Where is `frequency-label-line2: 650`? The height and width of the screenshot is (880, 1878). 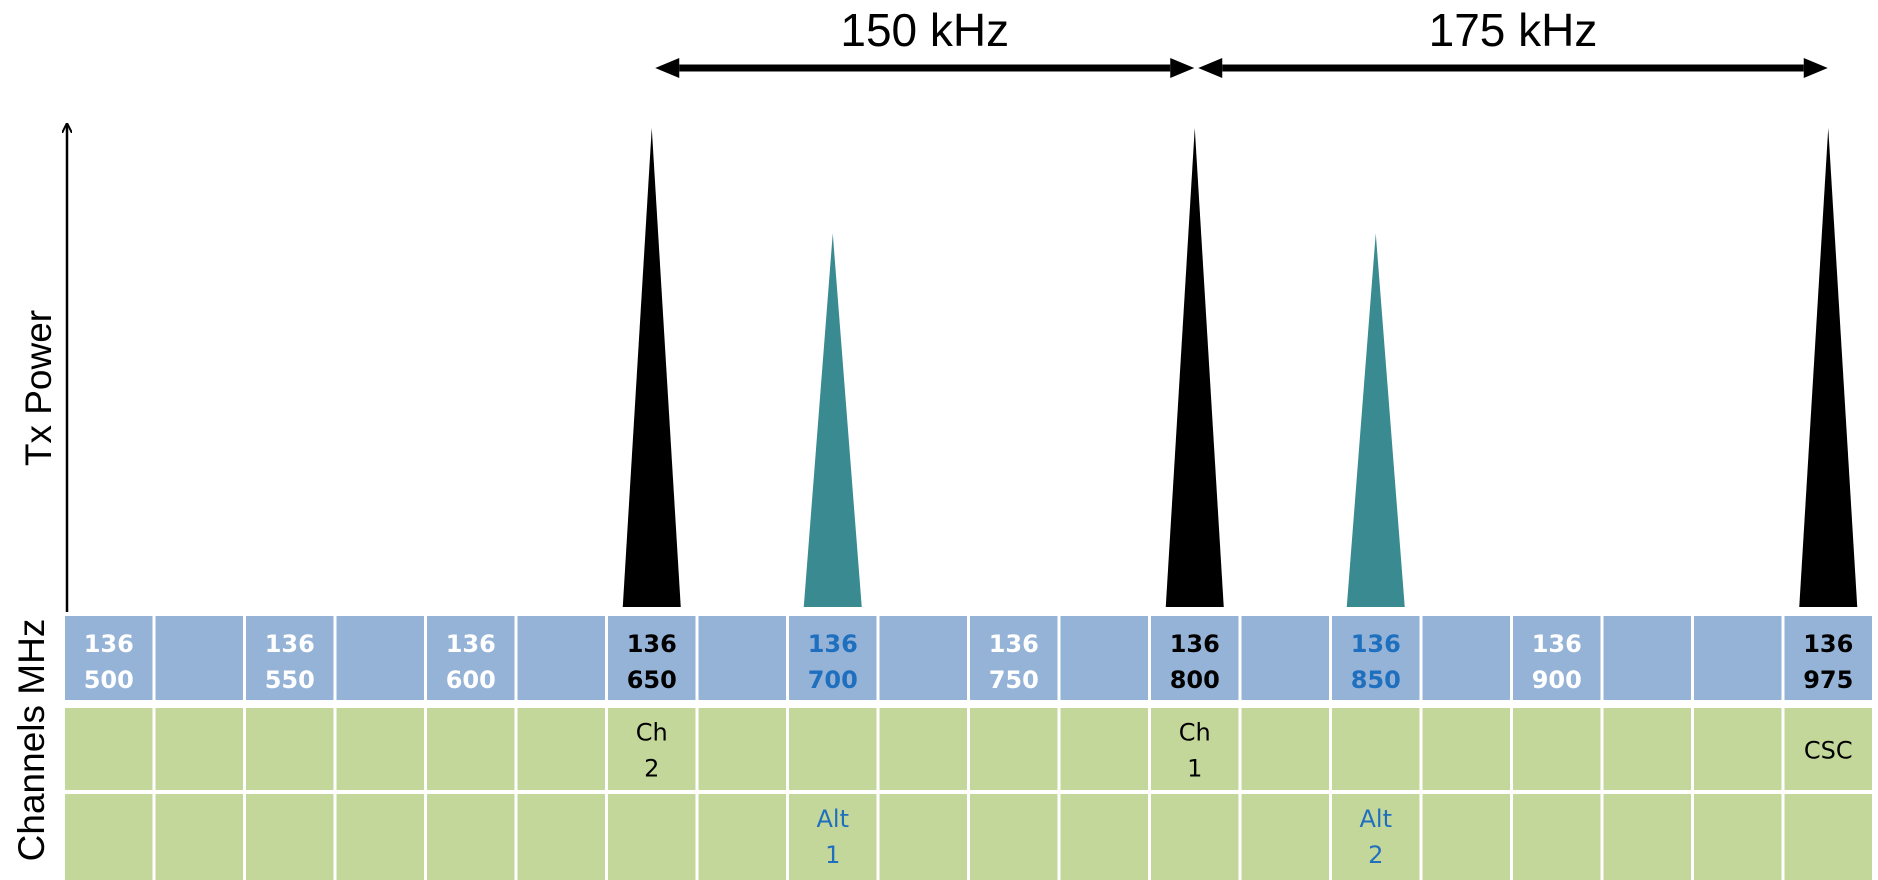
frequency-label-line2: 650 is located at coordinates (652, 680).